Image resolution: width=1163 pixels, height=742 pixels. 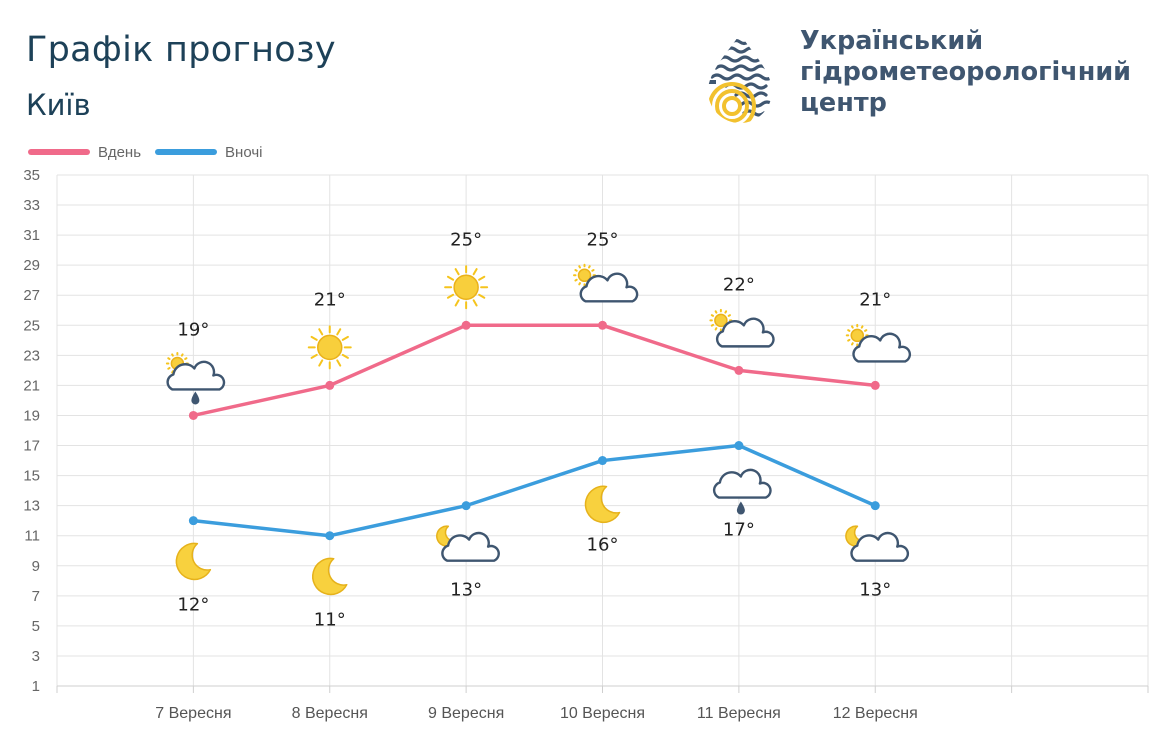 I want to click on x-tick-label: 10 Вересня, so click(x=602, y=713).